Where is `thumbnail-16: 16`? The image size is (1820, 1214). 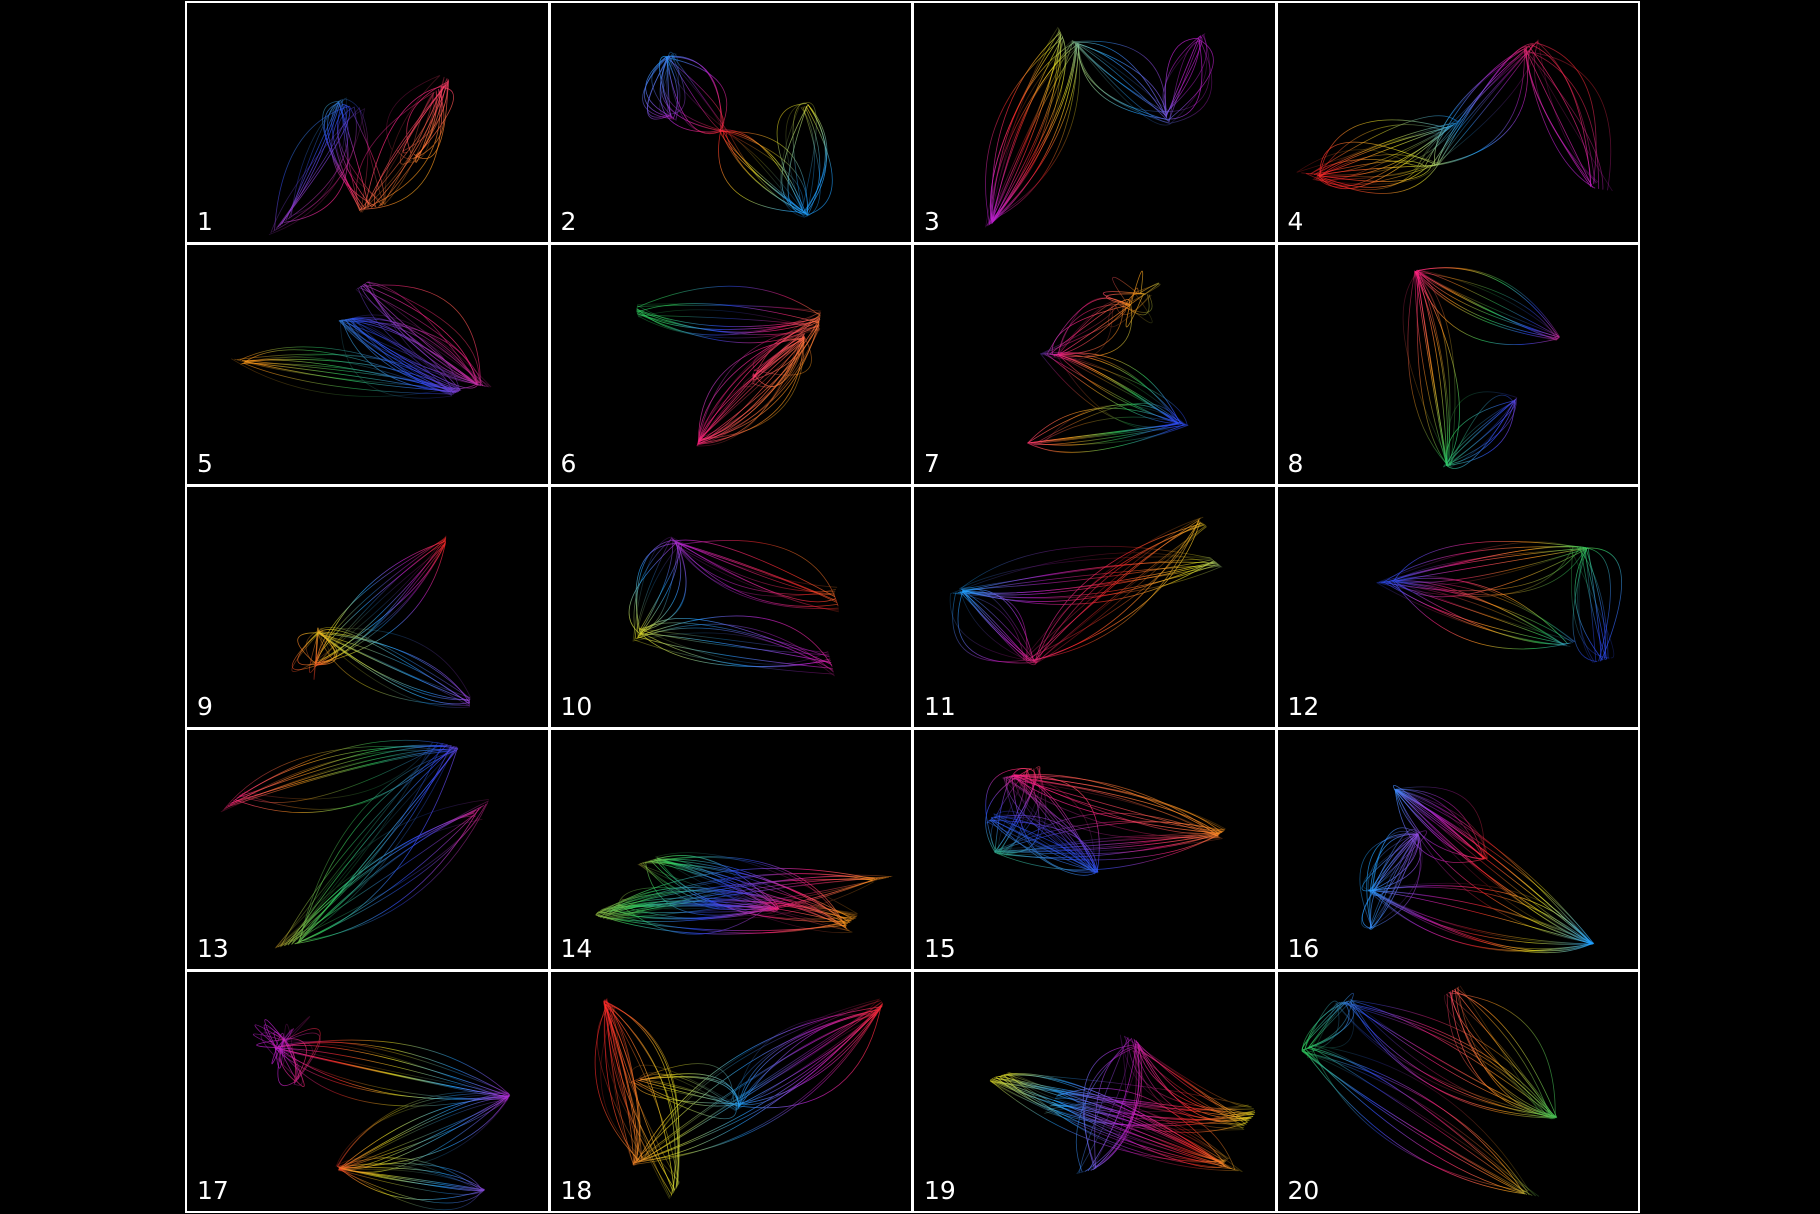
thumbnail-16: 16 is located at coordinates (1457, 849).